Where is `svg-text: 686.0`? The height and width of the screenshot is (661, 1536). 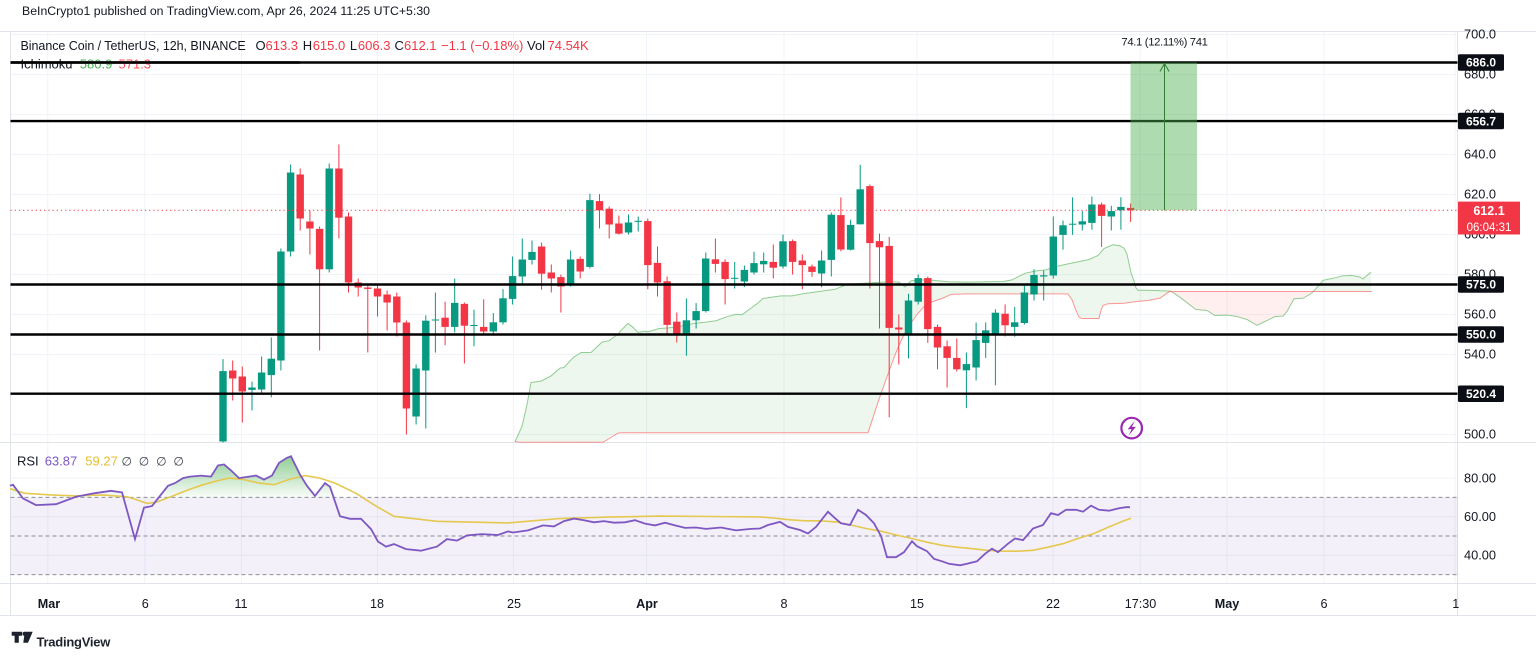 svg-text: 686.0 is located at coordinates (1481, 63).